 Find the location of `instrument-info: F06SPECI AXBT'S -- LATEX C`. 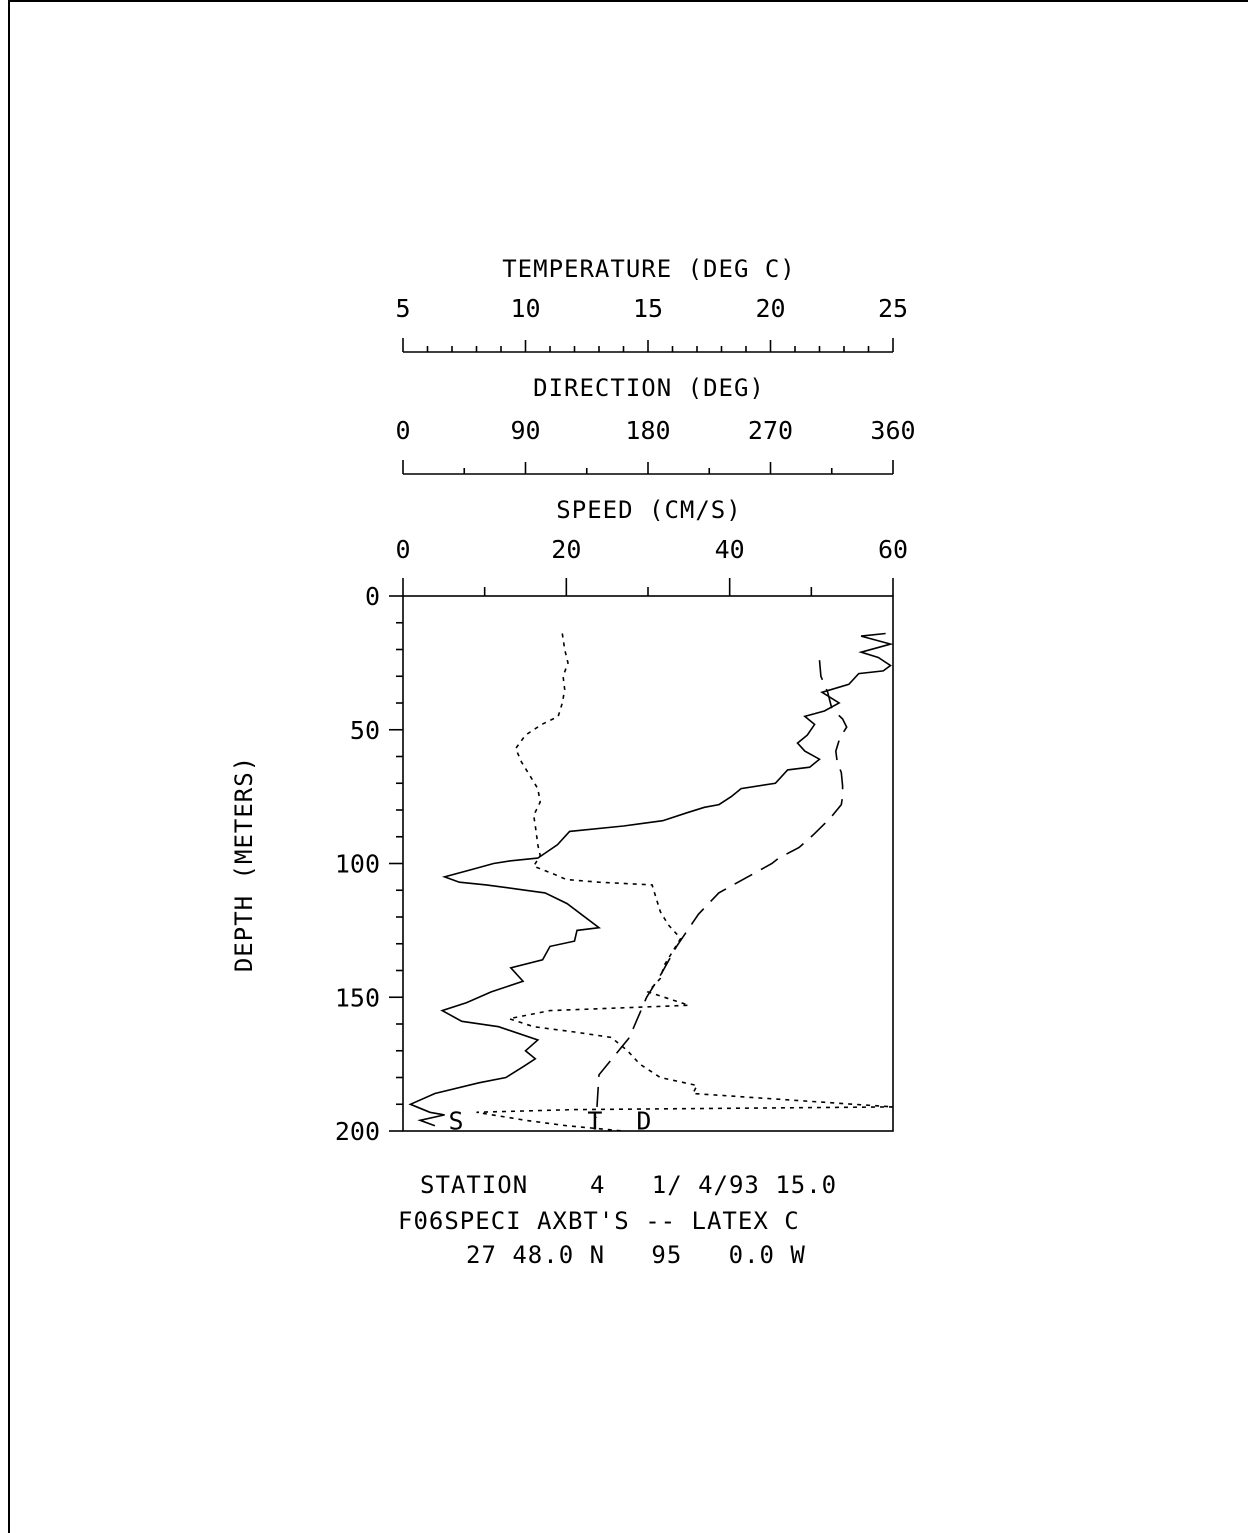

instrument-info: F06SPECI AXBT'S -- LATEX C is located at coordinates (599, 1221).